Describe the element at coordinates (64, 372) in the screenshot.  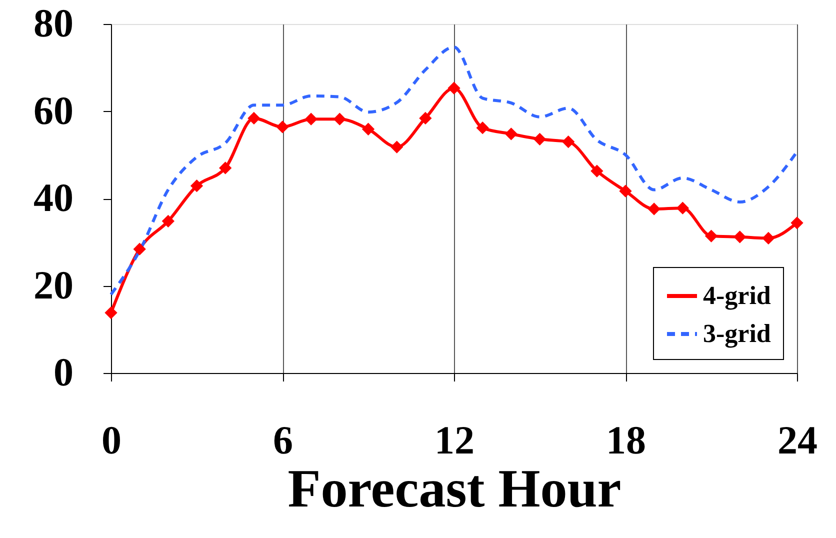
I see `y-tick-label: 0` at that location.